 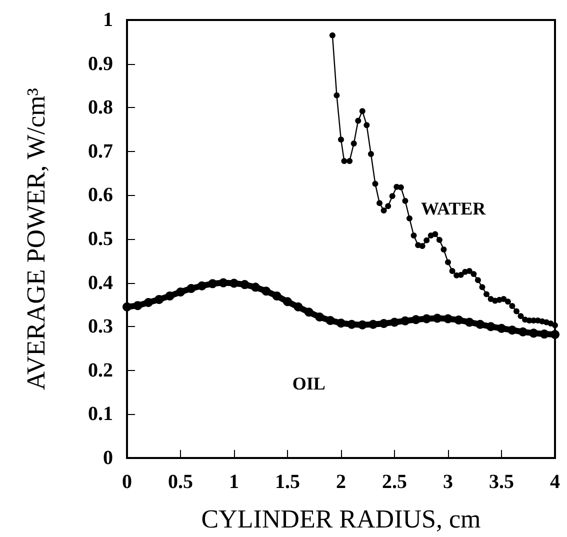 What do you see at coordinates (100, 239) in the screenshot?
I see `y-tick-label: 0.5` at bounding box center [100, 239].